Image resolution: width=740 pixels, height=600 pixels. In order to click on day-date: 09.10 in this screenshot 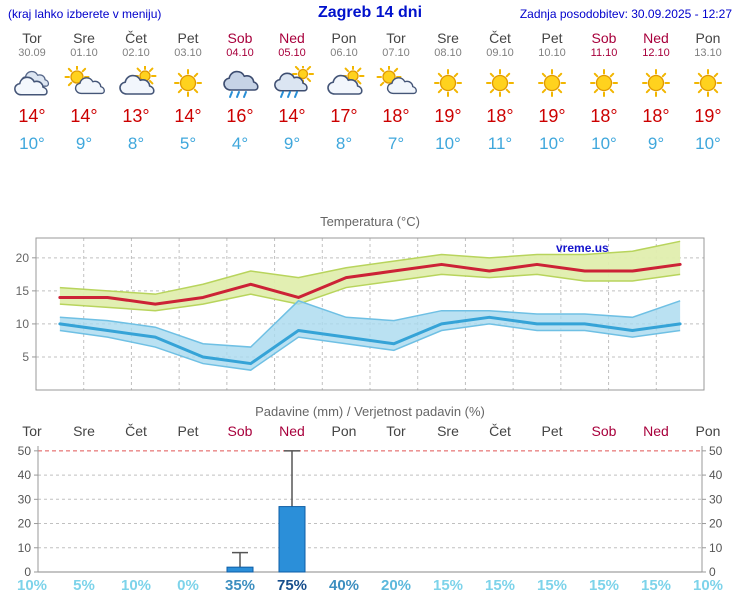, I will do `click(500, 53)`.